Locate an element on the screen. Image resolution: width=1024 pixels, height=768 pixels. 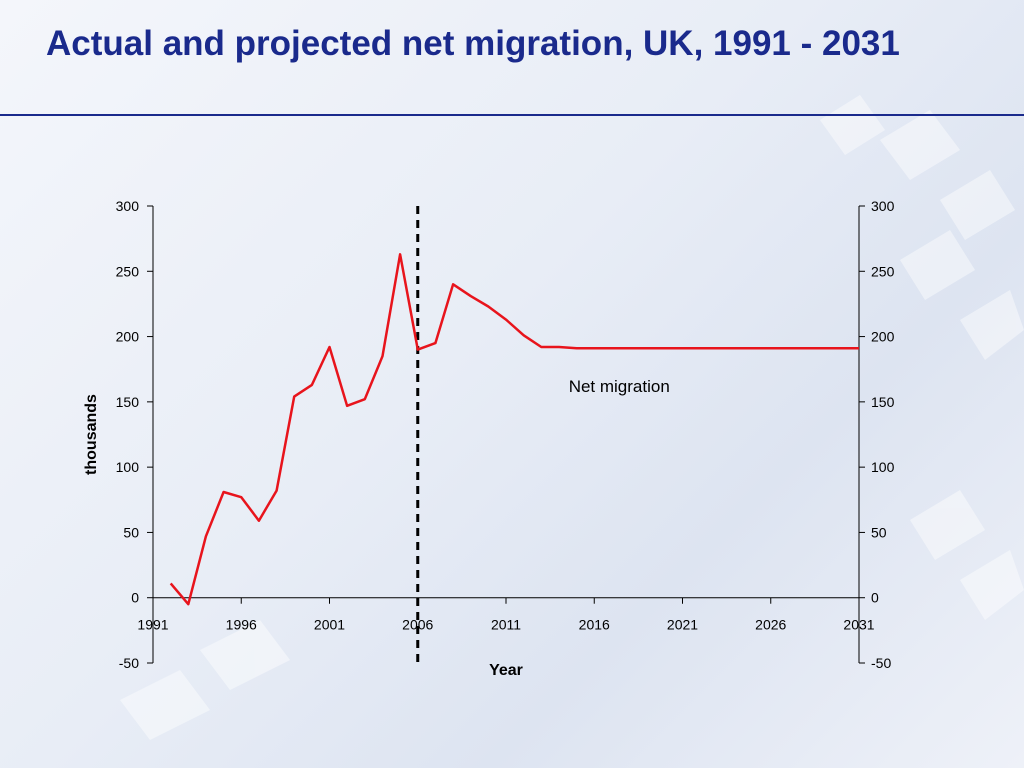
y-tick-label-left: 300 is located at coordinates (128, 206).